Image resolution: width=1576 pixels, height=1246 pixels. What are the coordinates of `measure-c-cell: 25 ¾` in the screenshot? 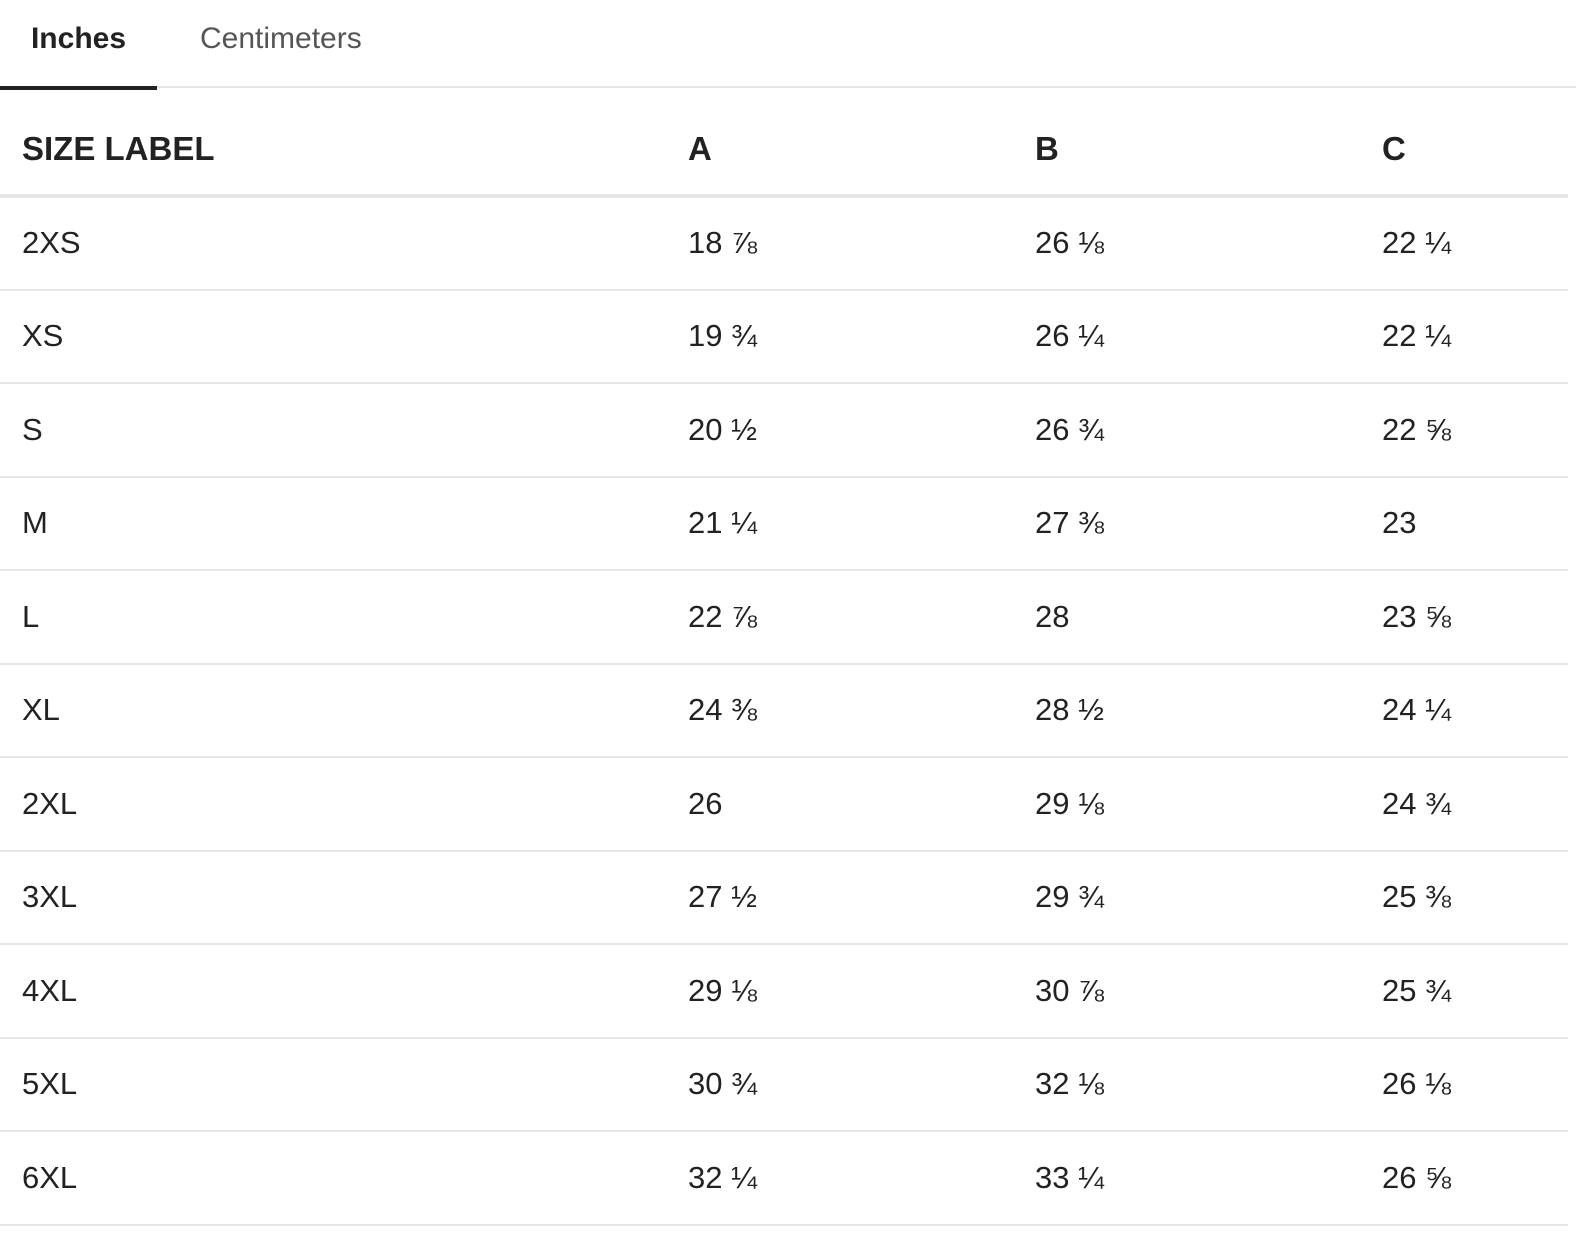 It's located at (1464, 991).